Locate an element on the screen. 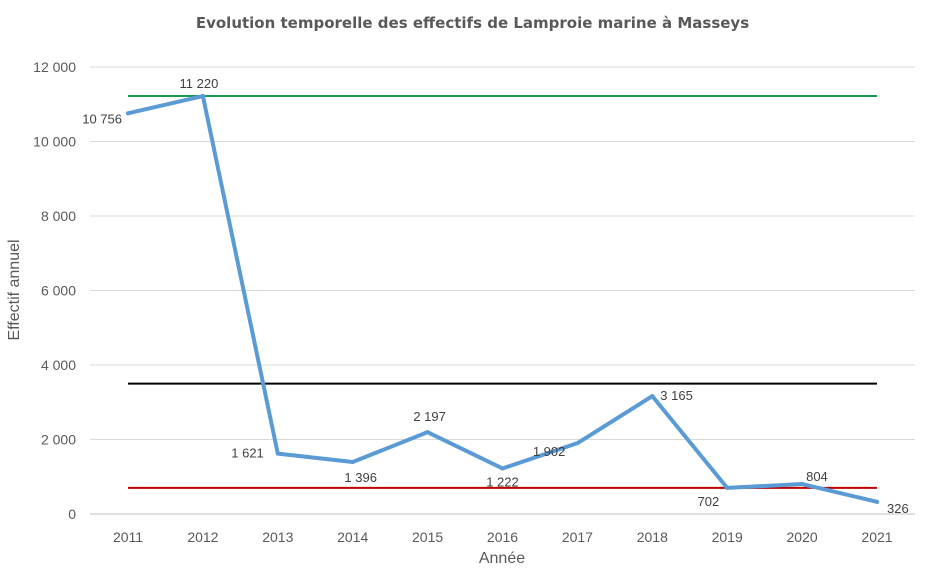 This screenshot has height=570, width=945. y-tick-label: 4 000 is located at coordinates (58, 365).